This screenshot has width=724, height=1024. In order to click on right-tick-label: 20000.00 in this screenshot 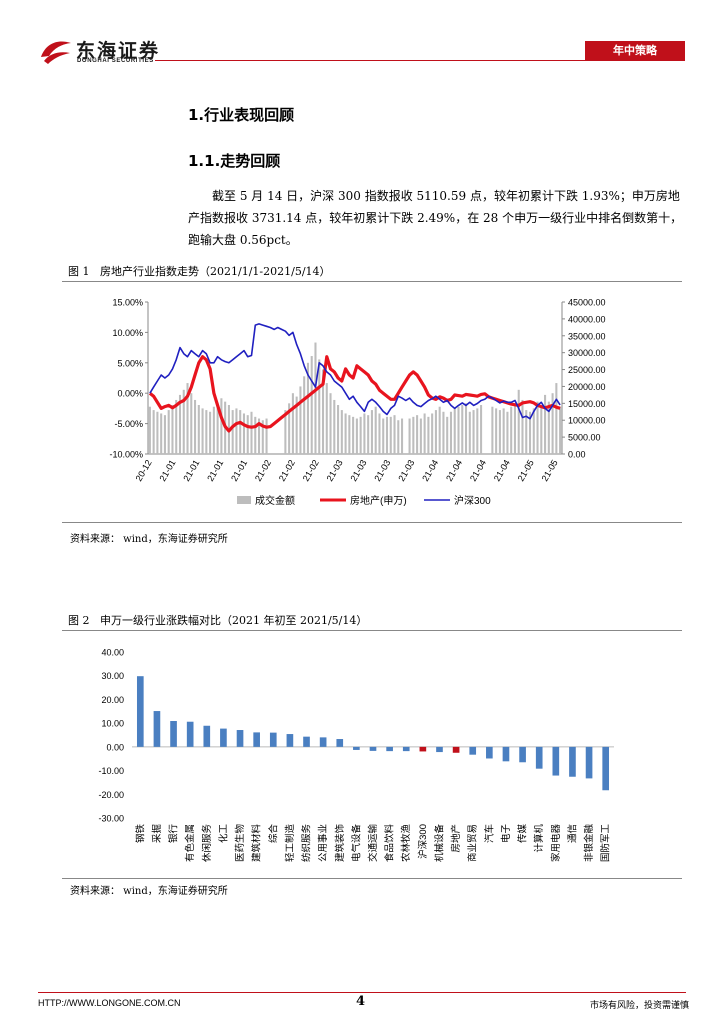, I will do `click(587, 387)`.